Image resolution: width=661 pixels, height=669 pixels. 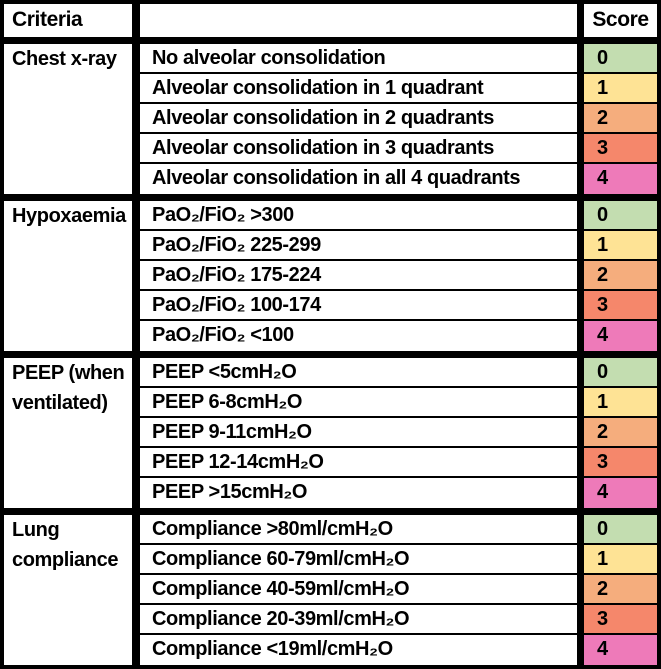 I want to click on table-row: PaO₂/FiO₂ 100-174 3, so click(x=398, y=306).